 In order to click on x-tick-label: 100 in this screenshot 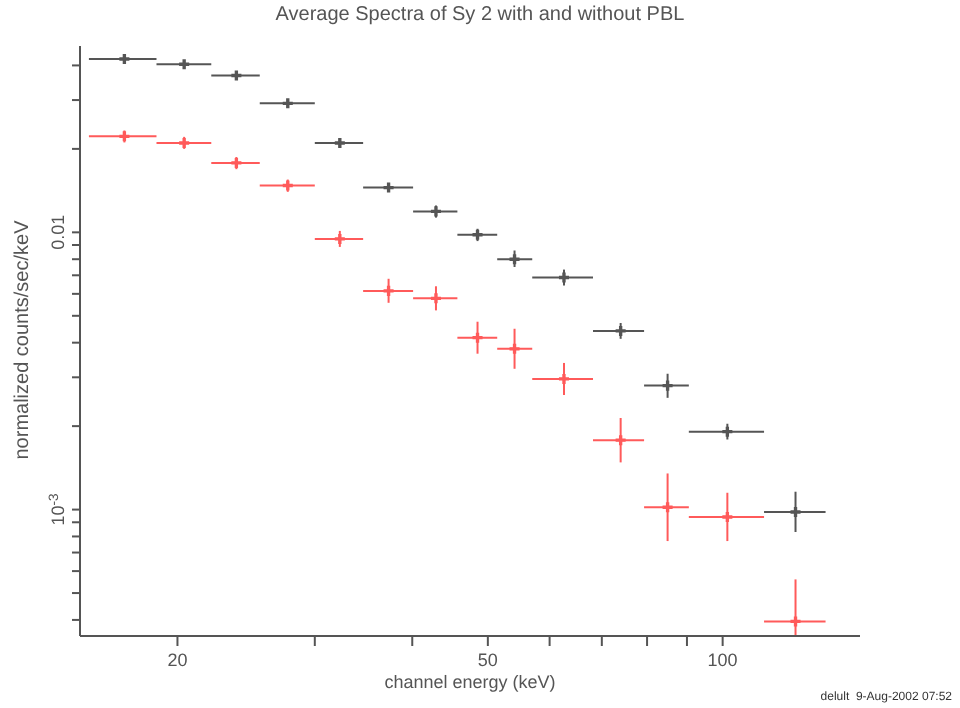, I will do `click(722, 660)`.